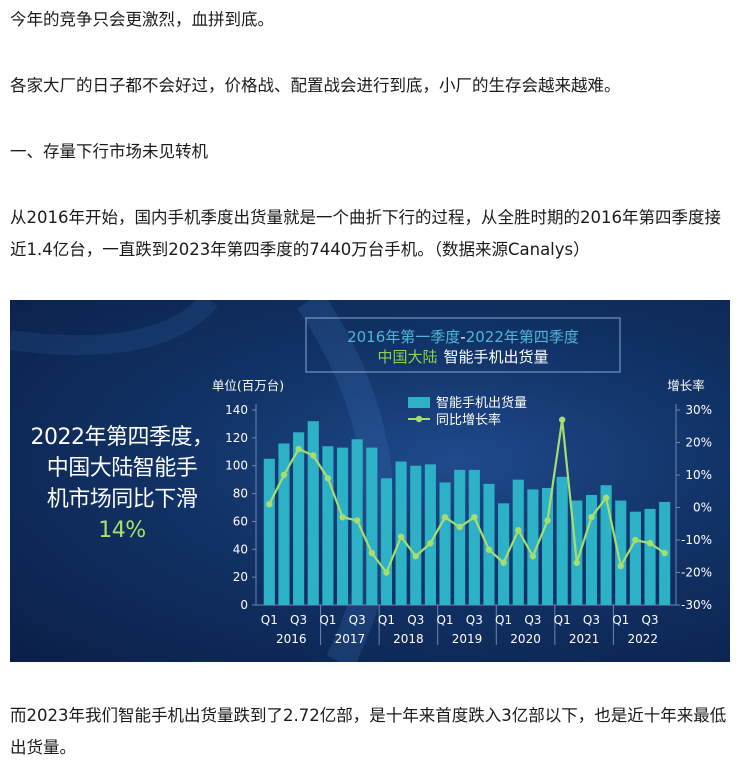 This screenshot has height=772, width=742. Describe the element at coordinates (240, 549) in the screenshot. I see `y-left-tick-label: 40` at that location.